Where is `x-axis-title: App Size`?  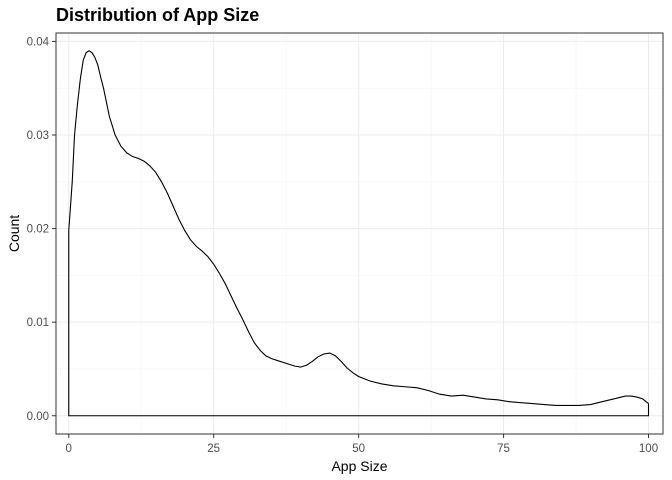
x-axis-title: App Size is located at coordinates (359, 466).